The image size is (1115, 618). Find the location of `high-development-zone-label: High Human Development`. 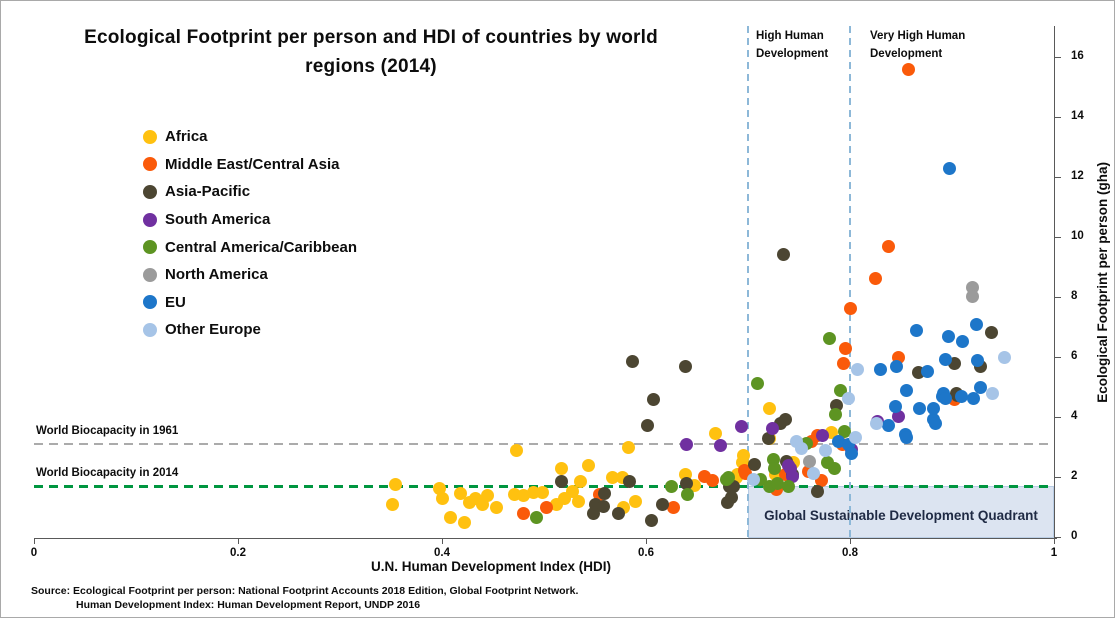

high-development-zone-label: High Human Development is located at coordinates (792, 45).